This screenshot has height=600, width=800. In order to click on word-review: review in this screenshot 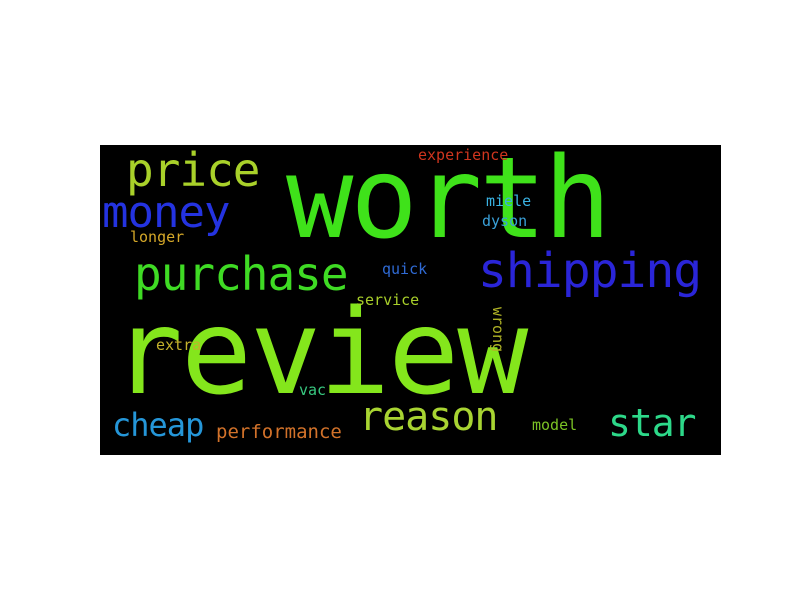, I will do `click(320, 352)`.